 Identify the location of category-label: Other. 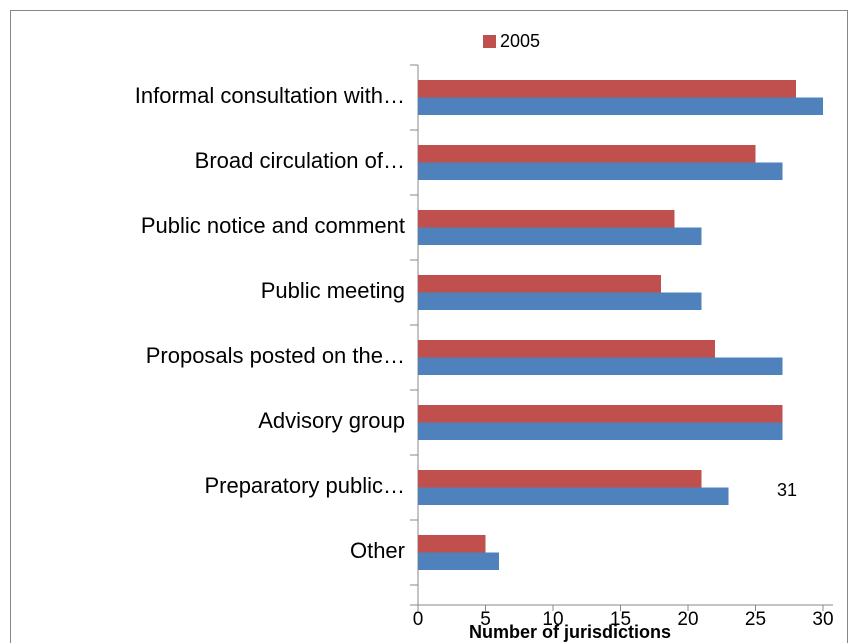
(377, 550).